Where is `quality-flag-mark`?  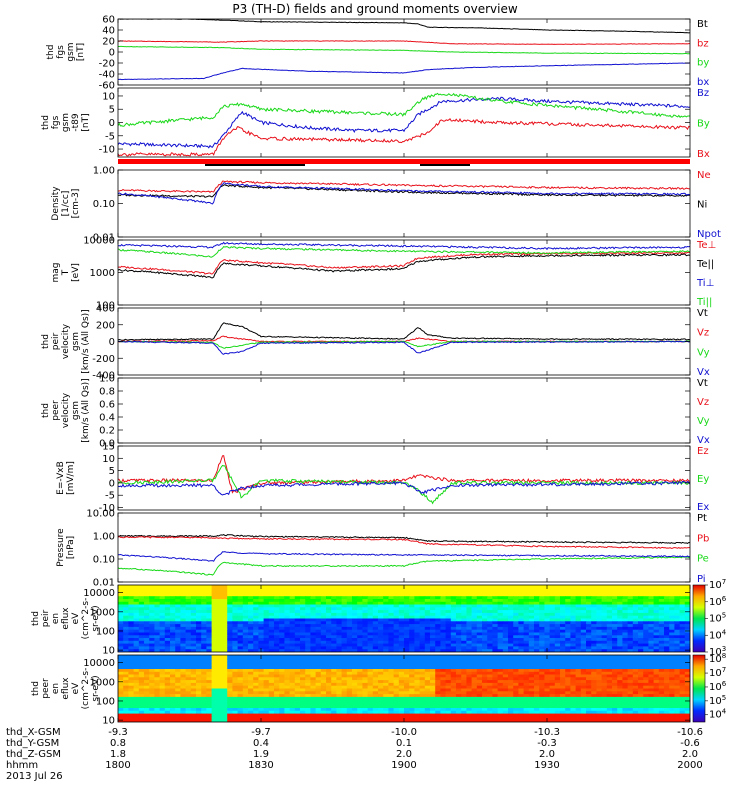
quality-flag-mark is located at coordinates (445, 165).